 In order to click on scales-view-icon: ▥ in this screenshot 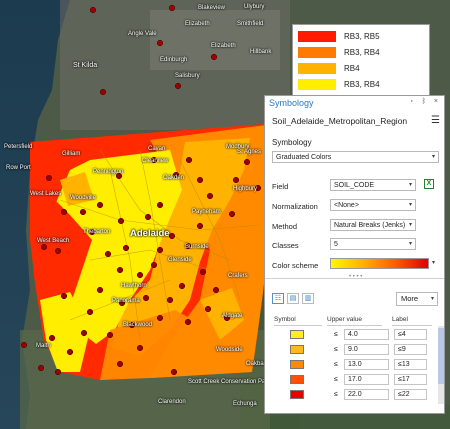, I will do `click(308, 298)`.